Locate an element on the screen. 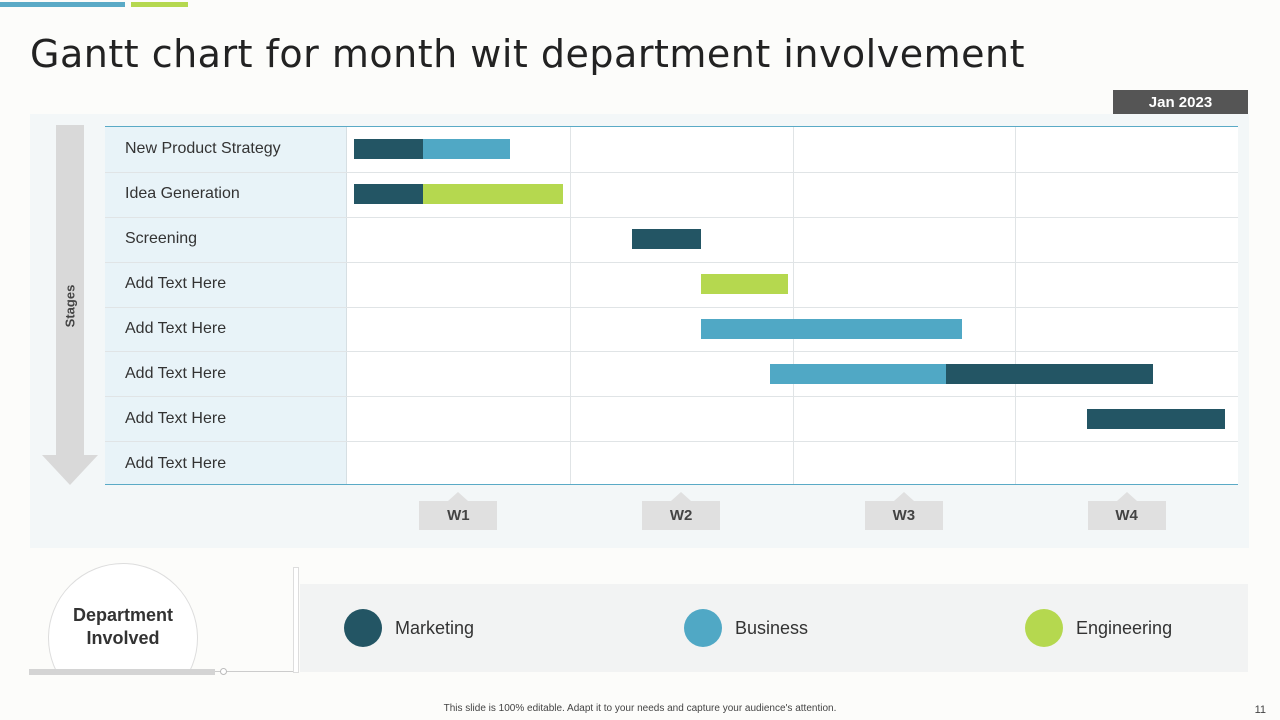 This screenshot has height=720, width=1280. week-label: W2 is located at coordinates (681, 511).